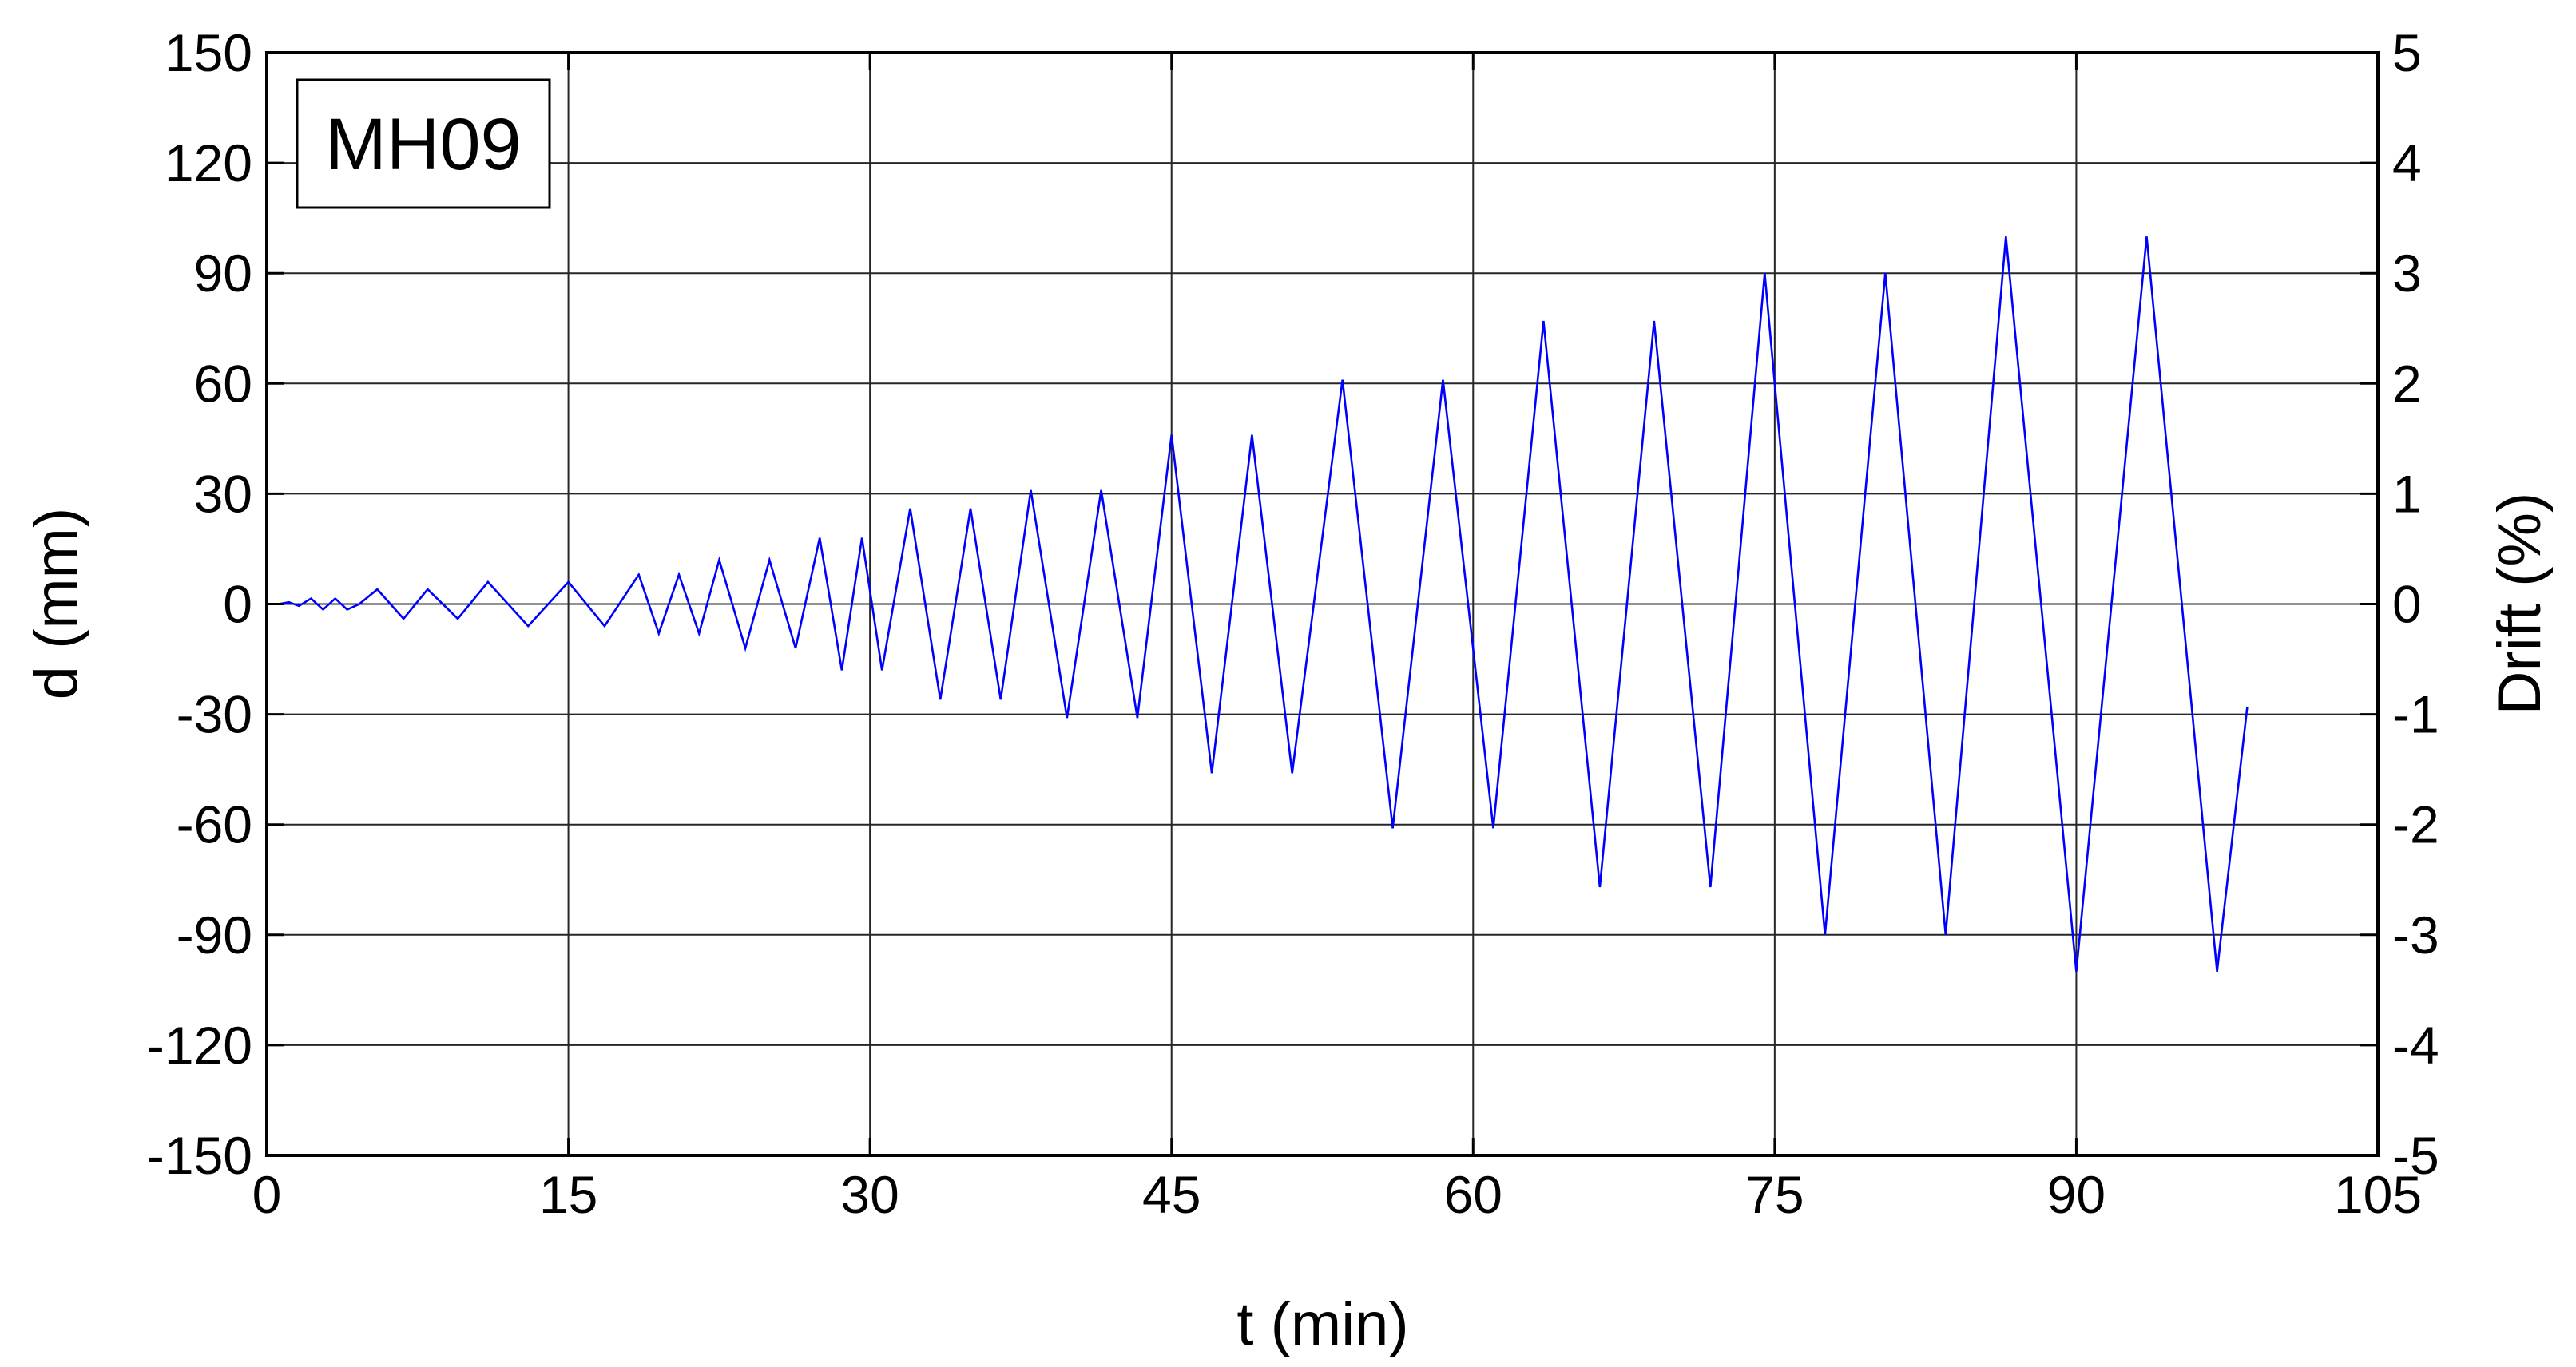 The image size is (2576, 1367). What do you see at coordinates (2415, 1045) in the screenshot?
I see `y2-tick-label: -4` at bounding box center [2415, 1045].